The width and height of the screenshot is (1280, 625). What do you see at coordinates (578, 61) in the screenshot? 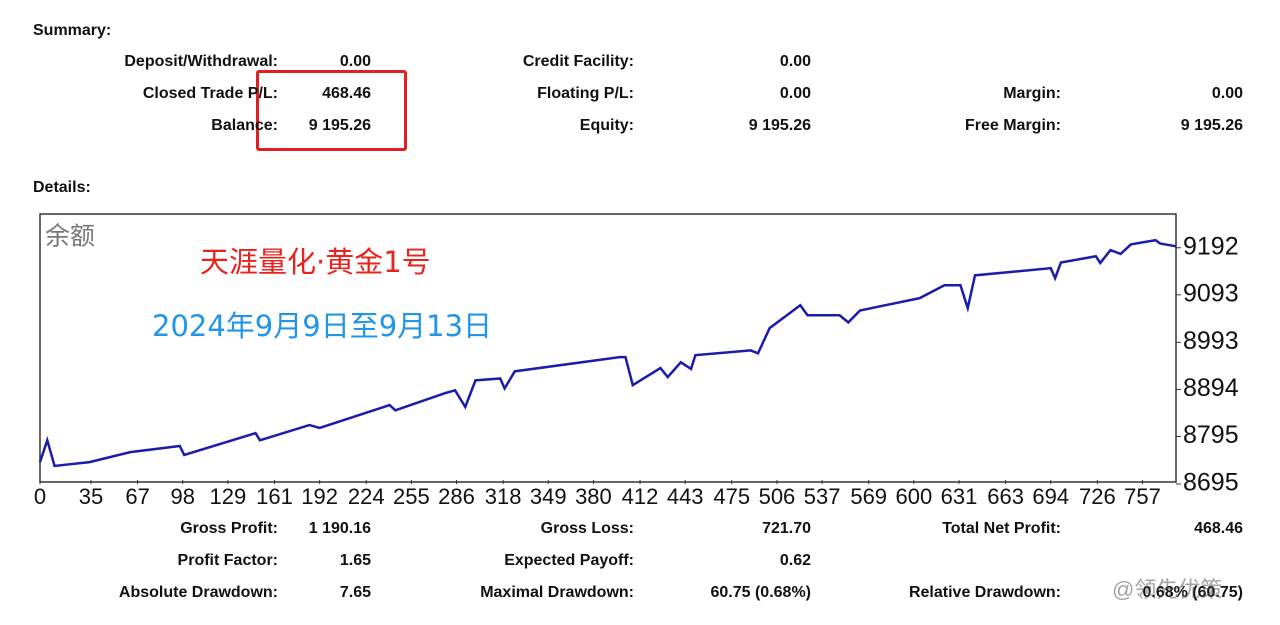
I see `field-label: Credit Facility:` at bounding box center [578, 61].